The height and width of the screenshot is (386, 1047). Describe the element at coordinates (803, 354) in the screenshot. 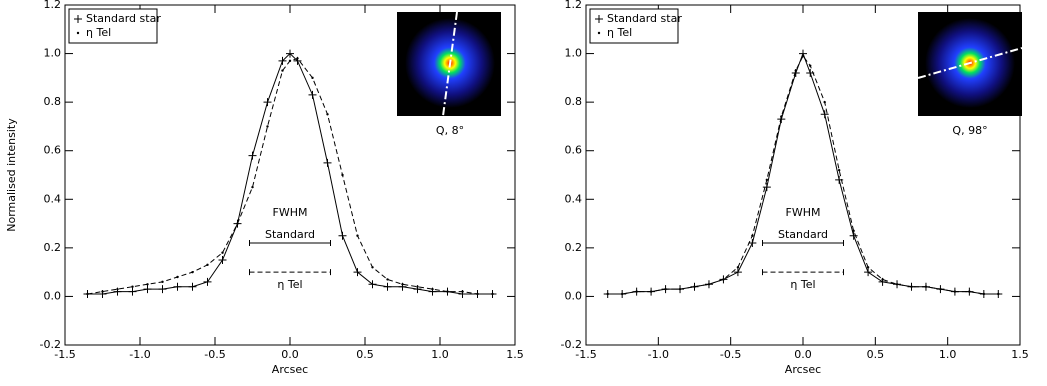

I see `x-tick-label: 0.0` at that location.